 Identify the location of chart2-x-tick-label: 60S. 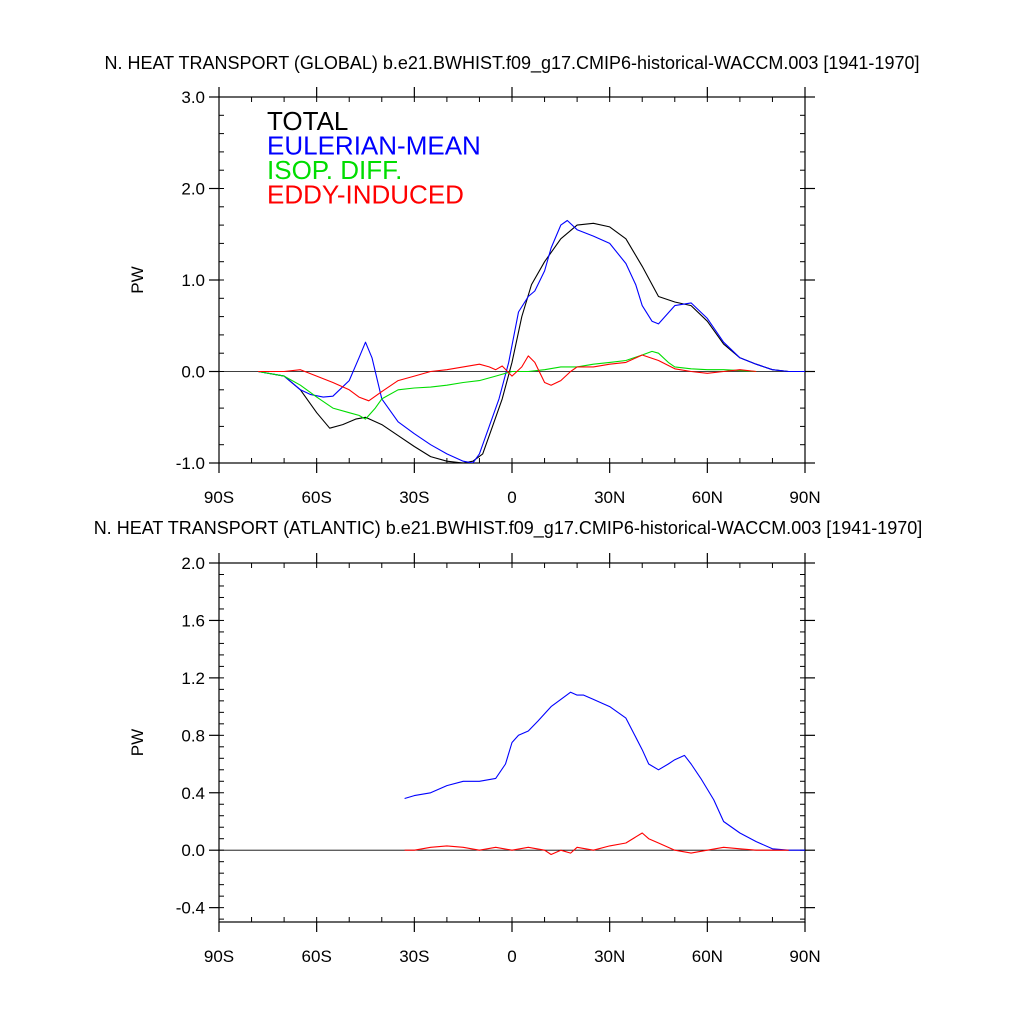
(317, 956).